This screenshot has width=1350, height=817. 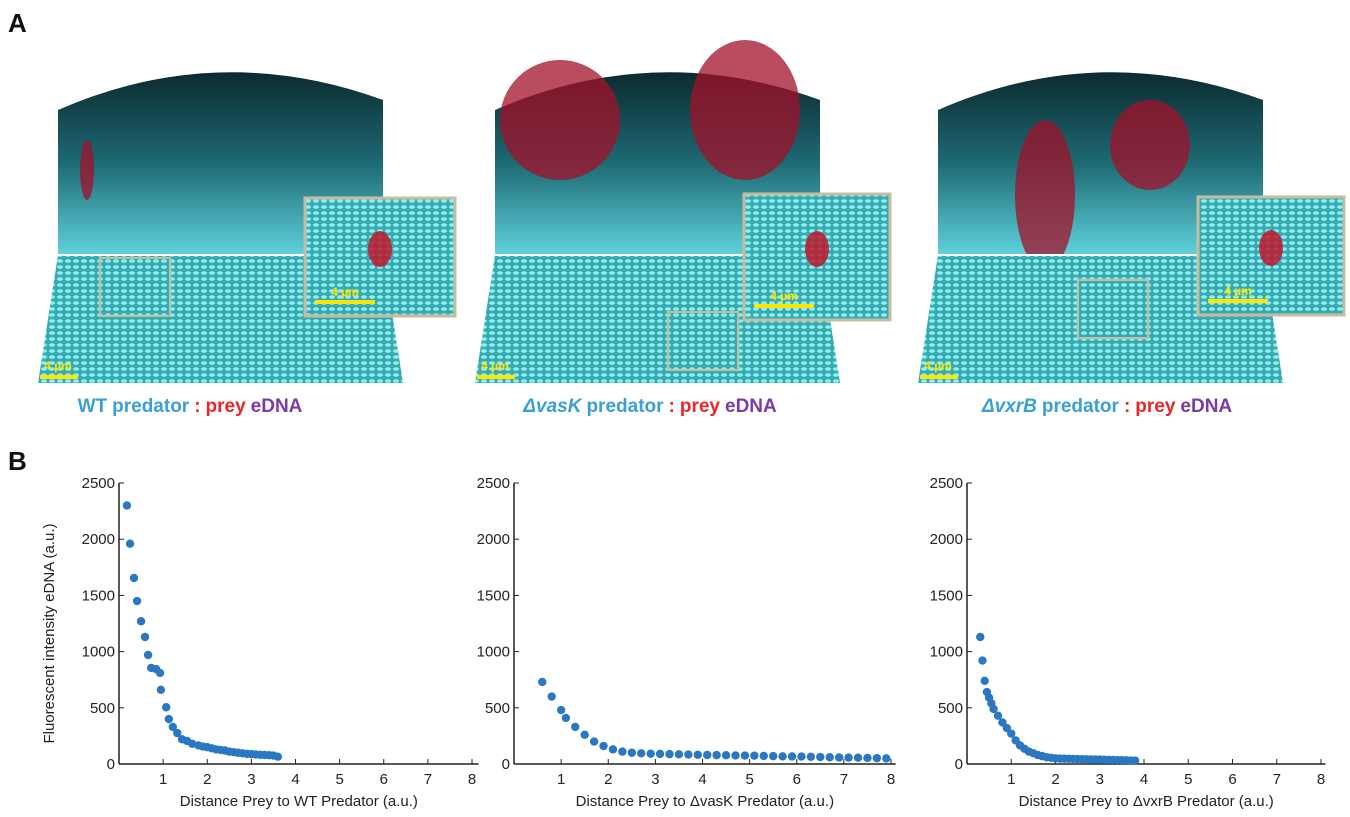 I want to click on panel-label: A, so click(x=17, y=23).